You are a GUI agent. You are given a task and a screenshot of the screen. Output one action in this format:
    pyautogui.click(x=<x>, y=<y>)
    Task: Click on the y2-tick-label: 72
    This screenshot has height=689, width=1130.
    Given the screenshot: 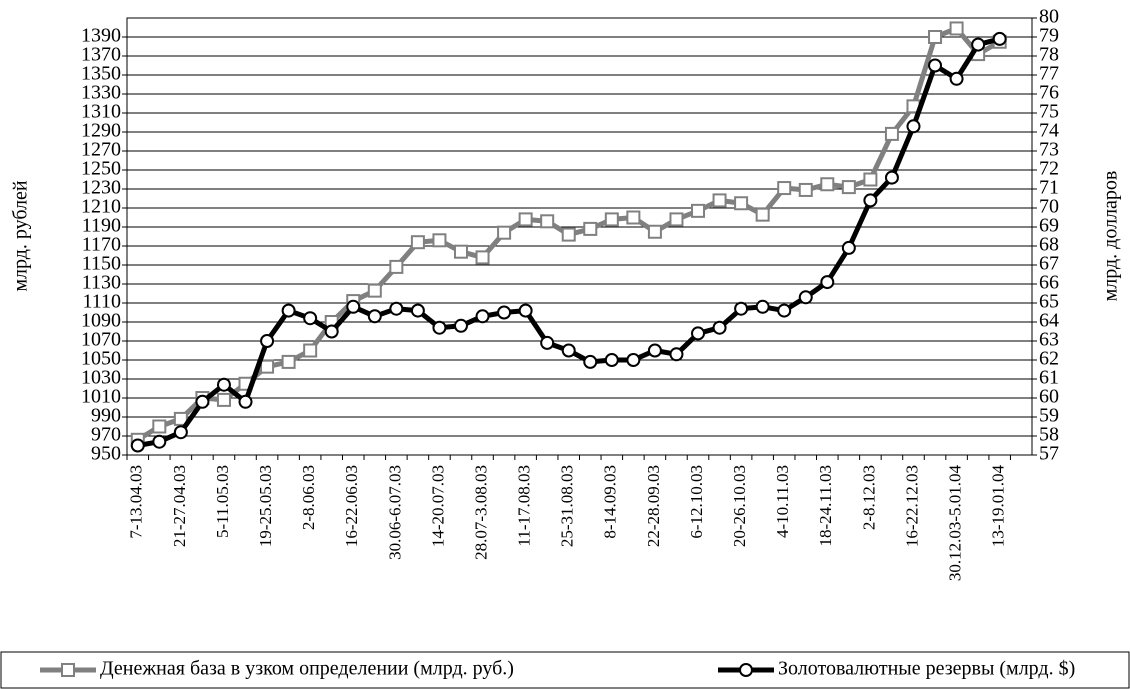 What is the action you would take?
    pyautogui.click(x=1049, y=169)
    